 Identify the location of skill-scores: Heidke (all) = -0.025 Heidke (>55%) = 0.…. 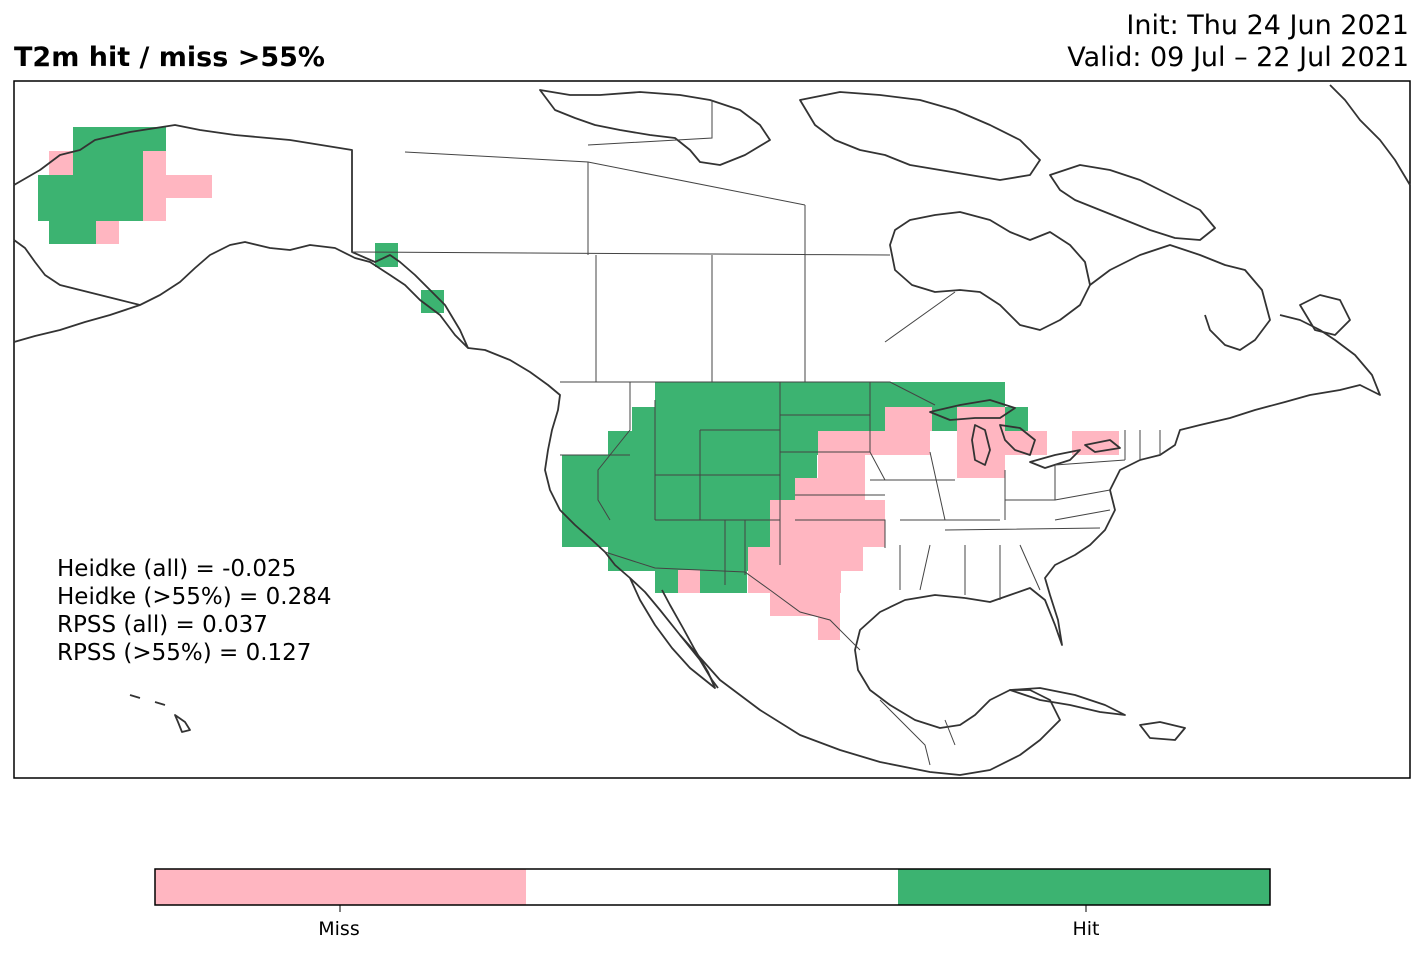
(194, 611).